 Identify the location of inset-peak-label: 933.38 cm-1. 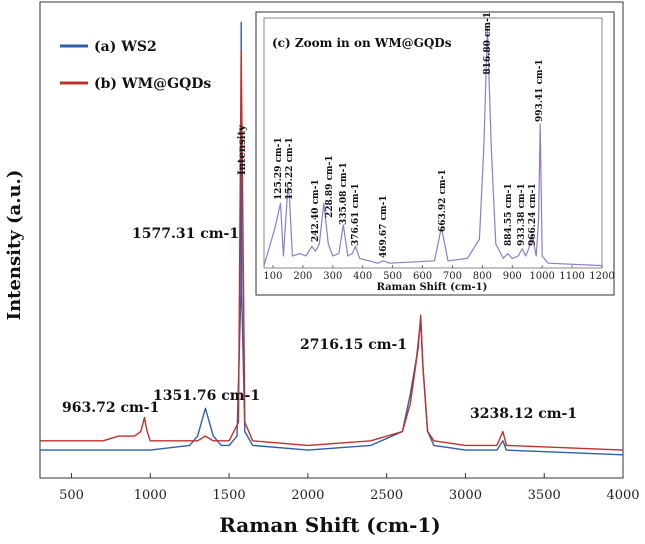
(522, 214).